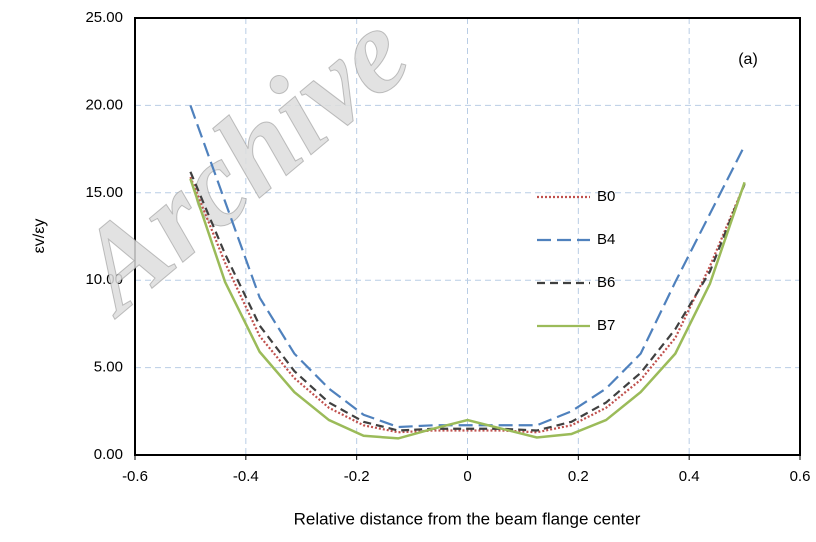  What do you see at coordinates (108, 454) in the screenshot?
I see `y-tick-label: 0.00` at bounding box center [108, 454].